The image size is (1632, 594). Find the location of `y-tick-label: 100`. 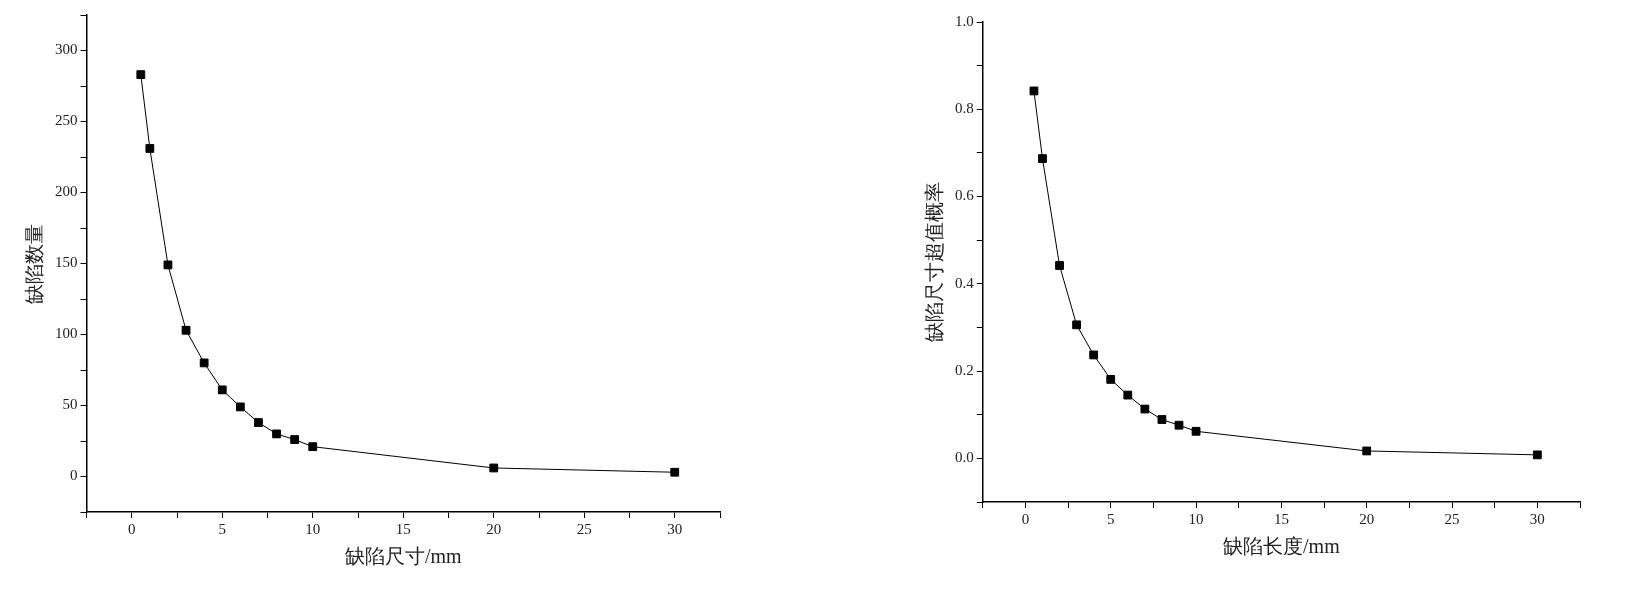

y-tick-label: 100 is located at coordinates (66, 333).